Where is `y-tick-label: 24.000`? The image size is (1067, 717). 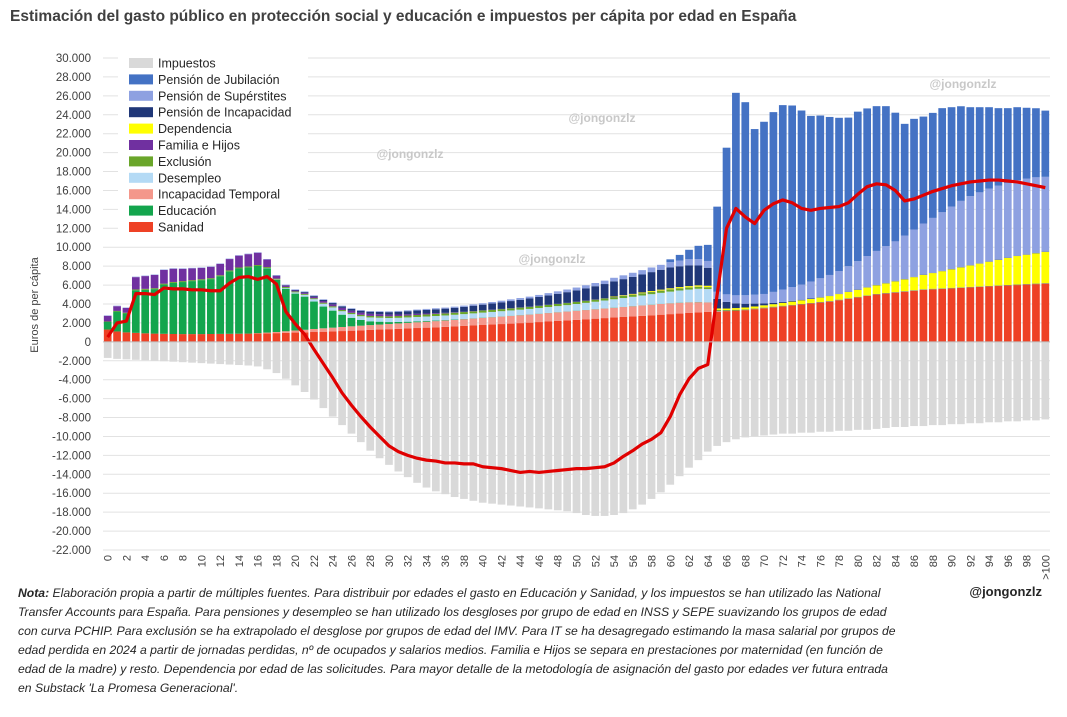
y-tick-label: 24.000 is located at coordinates (73, 116).